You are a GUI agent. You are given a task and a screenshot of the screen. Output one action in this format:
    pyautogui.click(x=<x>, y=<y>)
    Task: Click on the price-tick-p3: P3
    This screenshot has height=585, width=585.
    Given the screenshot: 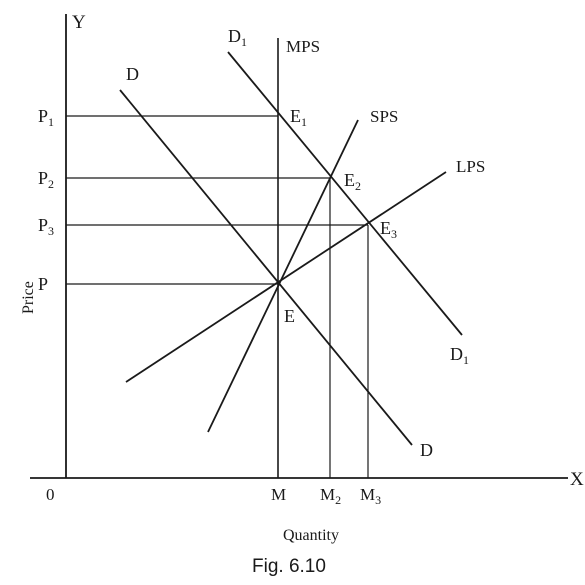 What is the action you would take?
    pyautogui.click(x=46, y=226)
    